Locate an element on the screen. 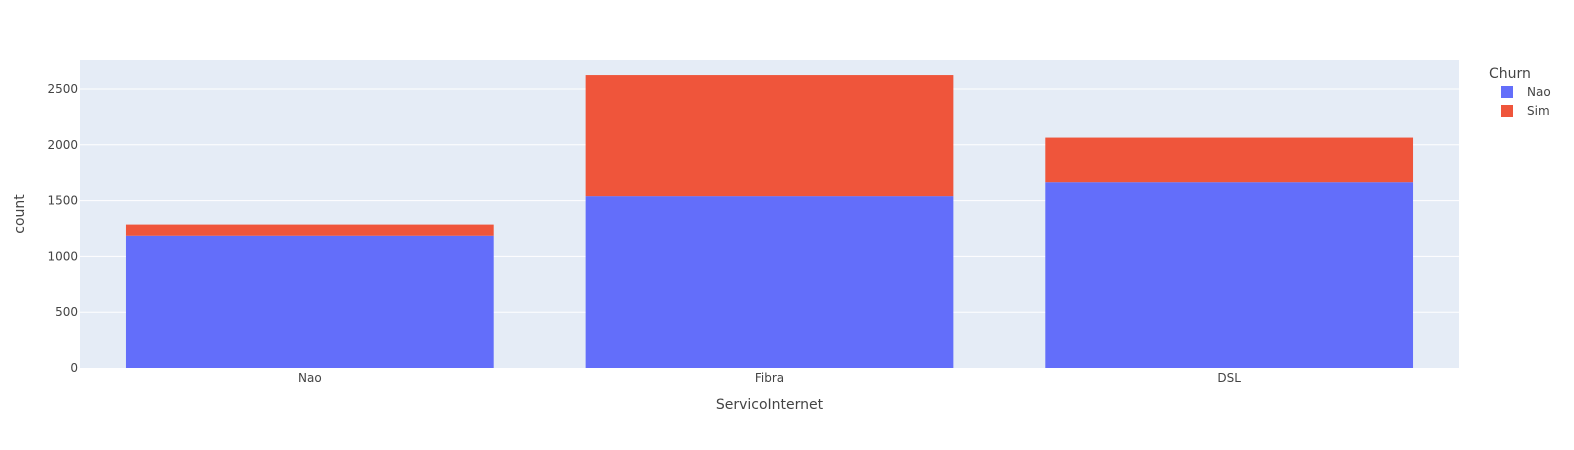 This screenshot has width=1574, height=450. bar-dsl-nao is located at coordinates (1229, 275).